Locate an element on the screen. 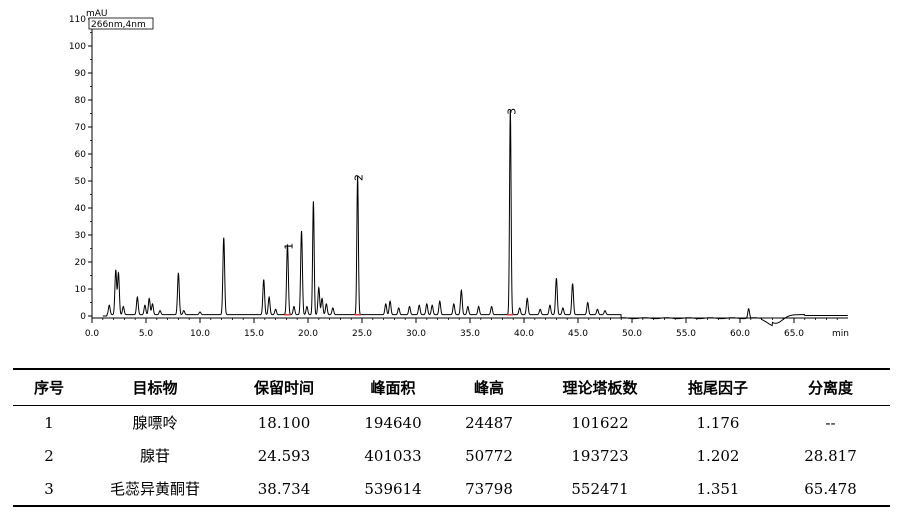 This screenshot has width=904, height=515. cell-retention-time: 18.100 is located at coordinates (284, 422).